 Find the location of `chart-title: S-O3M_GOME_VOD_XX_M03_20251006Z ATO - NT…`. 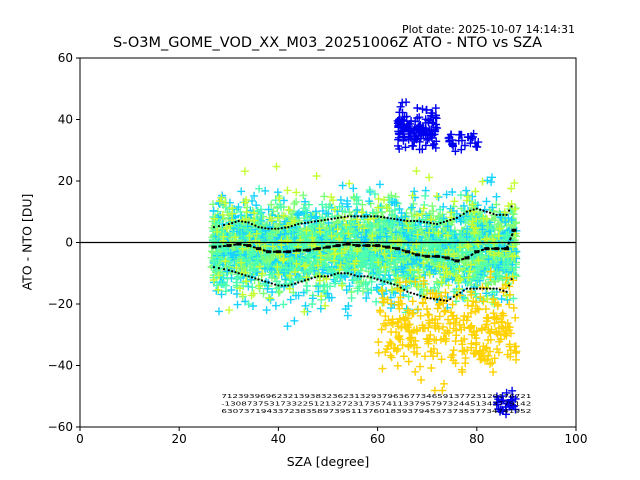

chart-title: S-O3M_GOME_VOD_XX_M03_20251006Z ATO - NT… is located at coordinates (327, 43).